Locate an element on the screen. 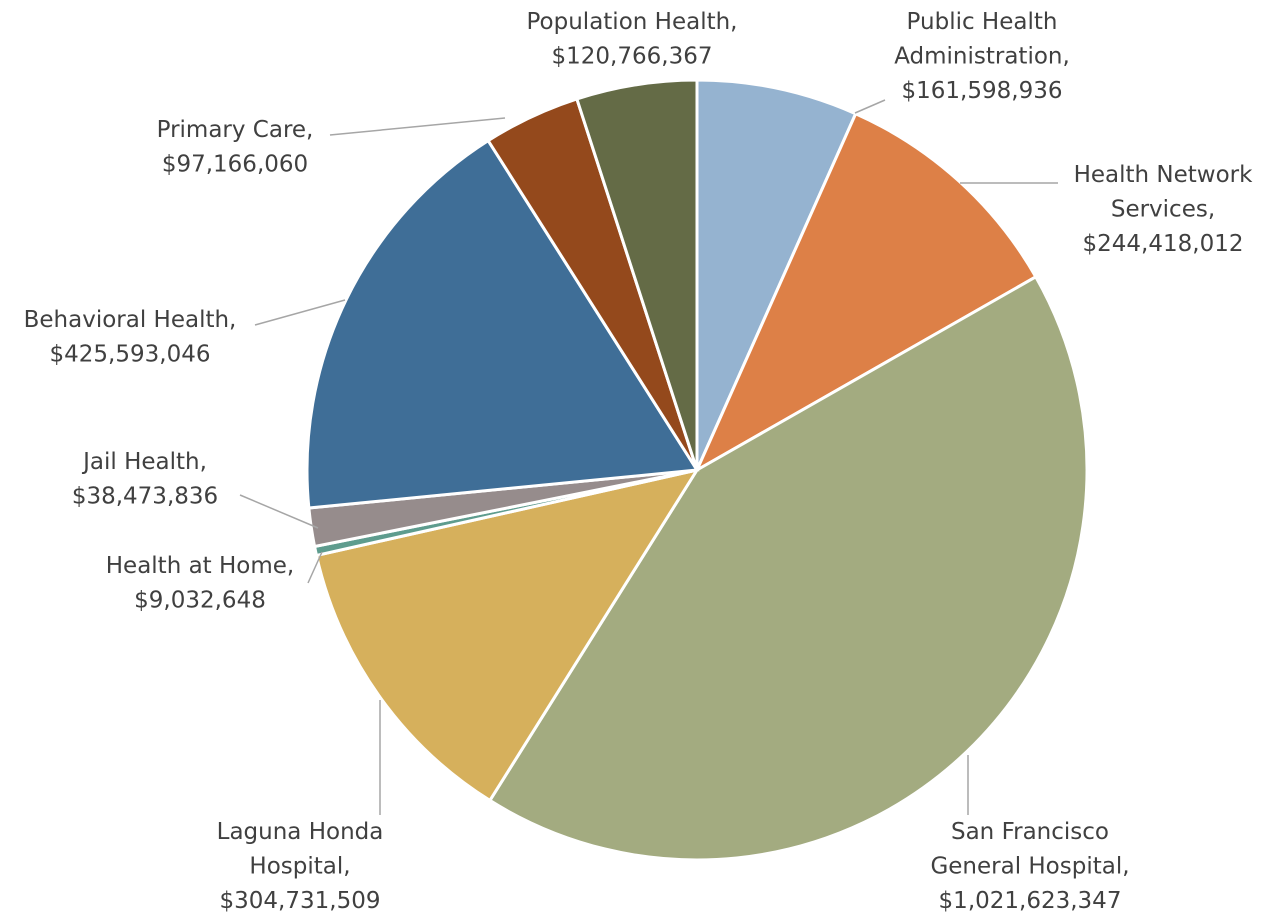 This screenshot has width=1270, height=915. data-label: Primary Care, $97,166,060 is located at coordinates (235, 147).